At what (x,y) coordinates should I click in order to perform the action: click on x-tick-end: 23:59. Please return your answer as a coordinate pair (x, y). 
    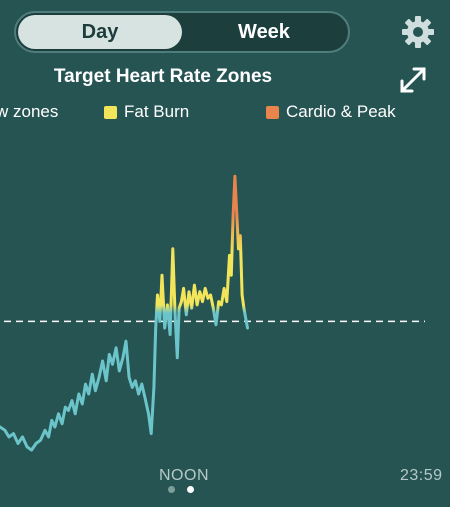
    Looking at the image, I should click on (421, 475).